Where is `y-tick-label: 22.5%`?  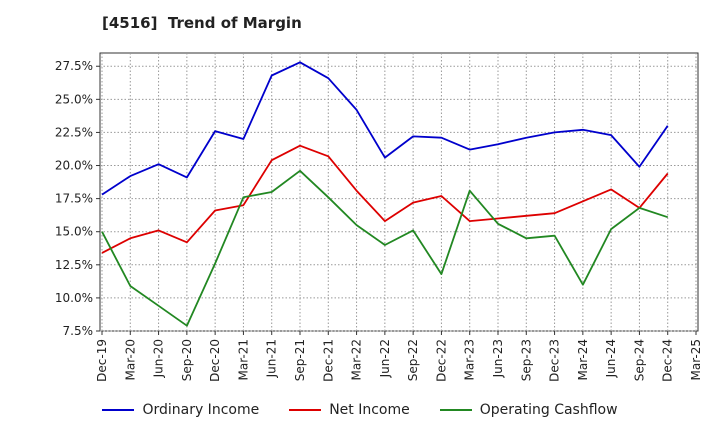 y-tick-label: 22.5% is located at coordinates (74, 132).